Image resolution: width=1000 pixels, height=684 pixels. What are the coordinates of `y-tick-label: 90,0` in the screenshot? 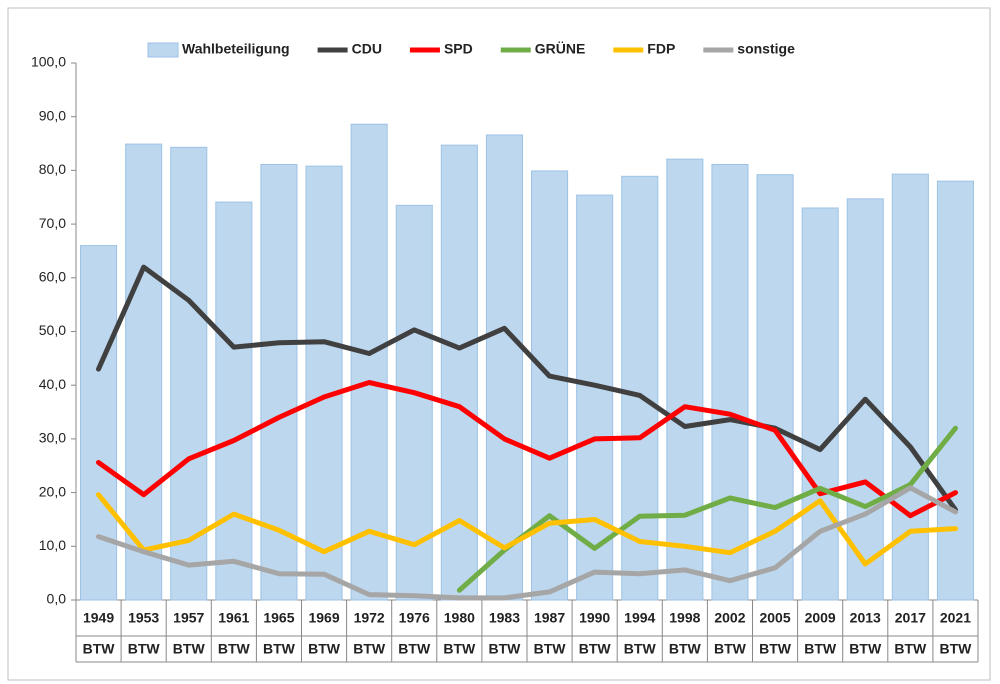 It's located at (52, 115).